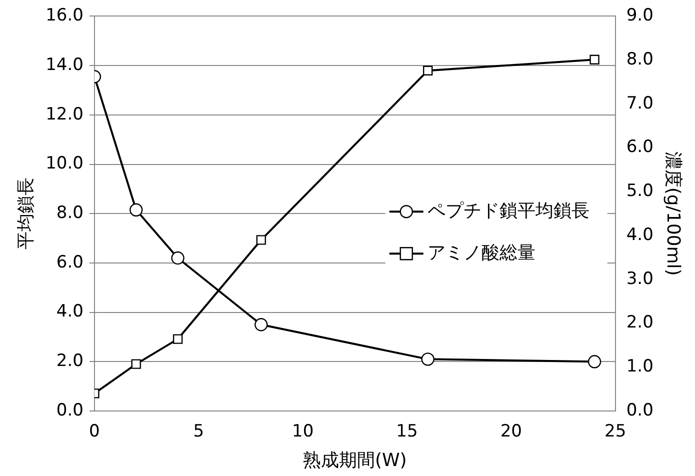  Describe the element at coordinates (481, 253) in the screenshot. I see `legend-label: アミノ酸総量` at that location.